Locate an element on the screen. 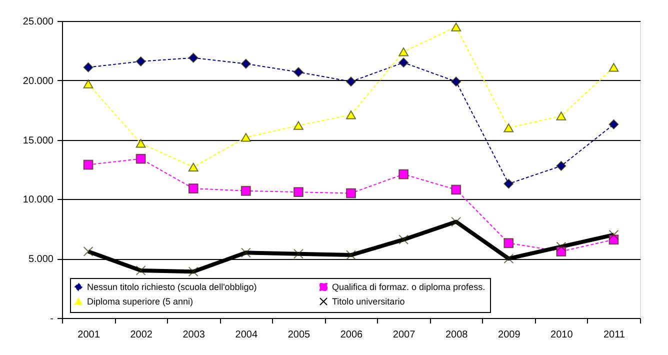  legend-label: Diploma superiore (5 anni) is located at coordinates (140, 301).